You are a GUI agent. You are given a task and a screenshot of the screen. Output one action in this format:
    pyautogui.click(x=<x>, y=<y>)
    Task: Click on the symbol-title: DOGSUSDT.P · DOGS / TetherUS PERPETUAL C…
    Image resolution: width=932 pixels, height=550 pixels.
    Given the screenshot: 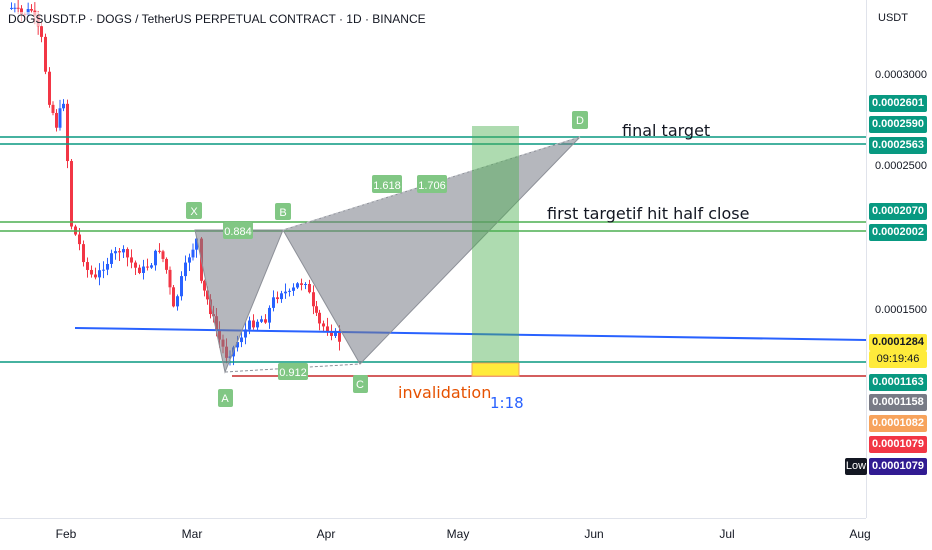 What is the action you would take?
    pyautogui.click(x=217, y=19)
    